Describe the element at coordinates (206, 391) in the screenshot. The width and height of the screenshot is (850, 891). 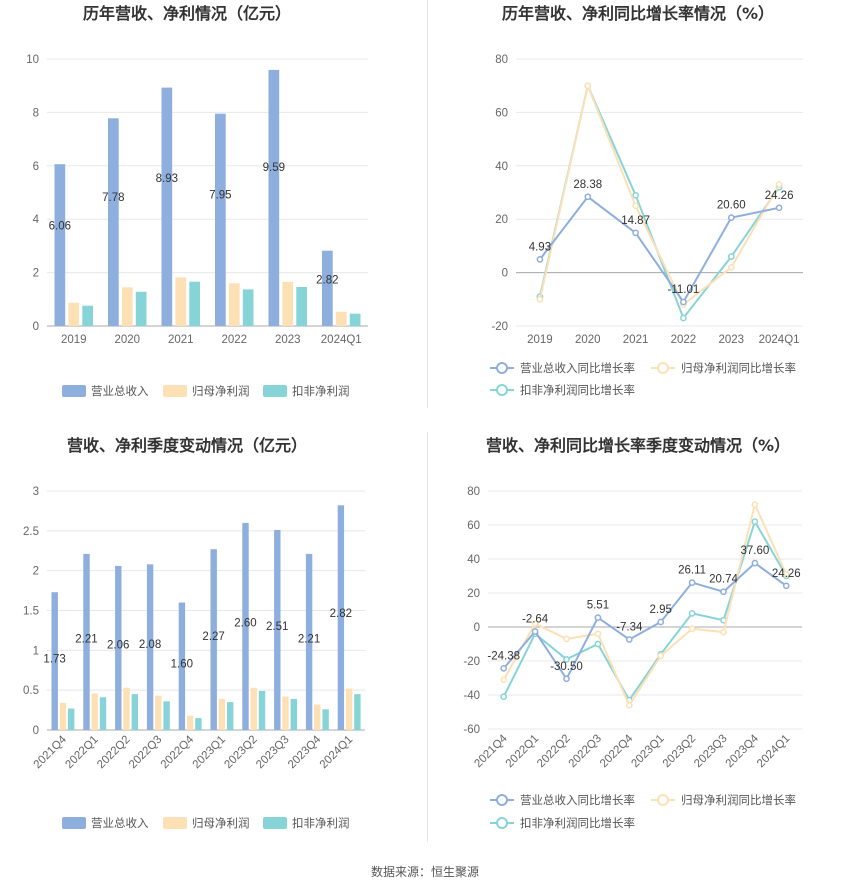
I see `legend-item: 归母净利润` at that location.